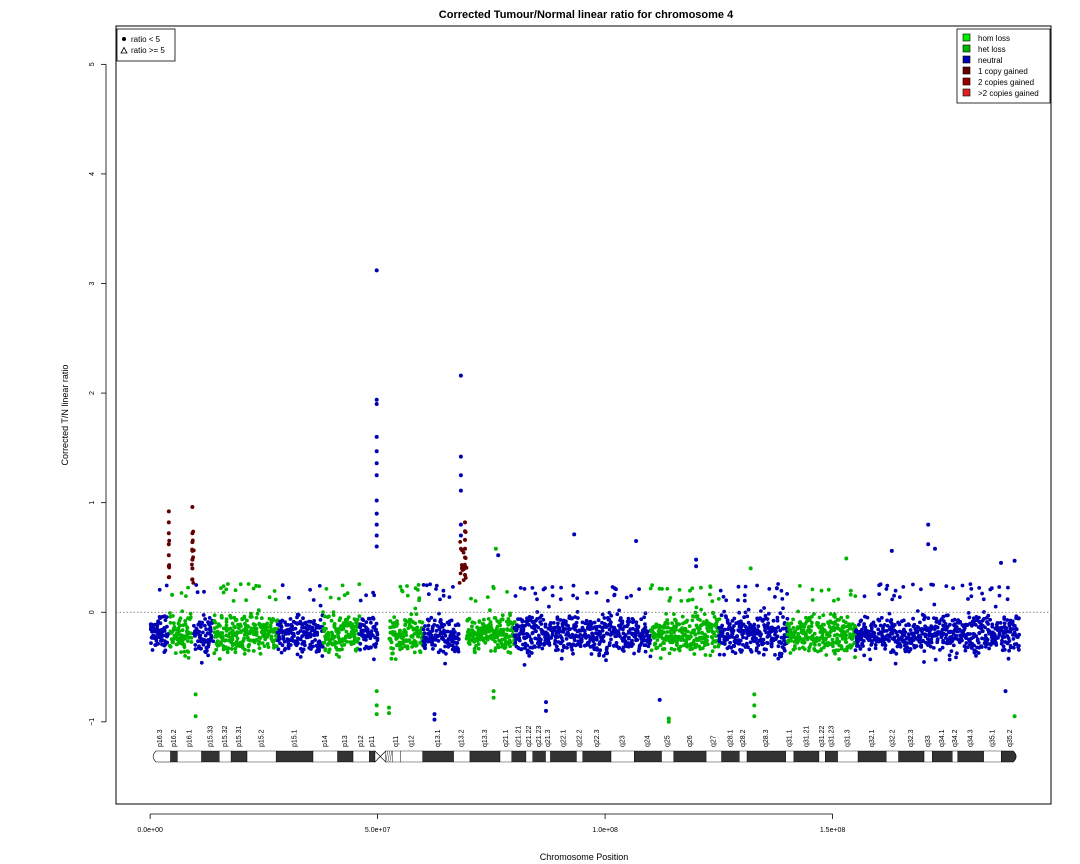 The image size is (1080, 864). What do you see at coordinates (210, 736) in the screenshot?
I see `ideogram-band-label: p15.33` at bounding box center [210, 736].